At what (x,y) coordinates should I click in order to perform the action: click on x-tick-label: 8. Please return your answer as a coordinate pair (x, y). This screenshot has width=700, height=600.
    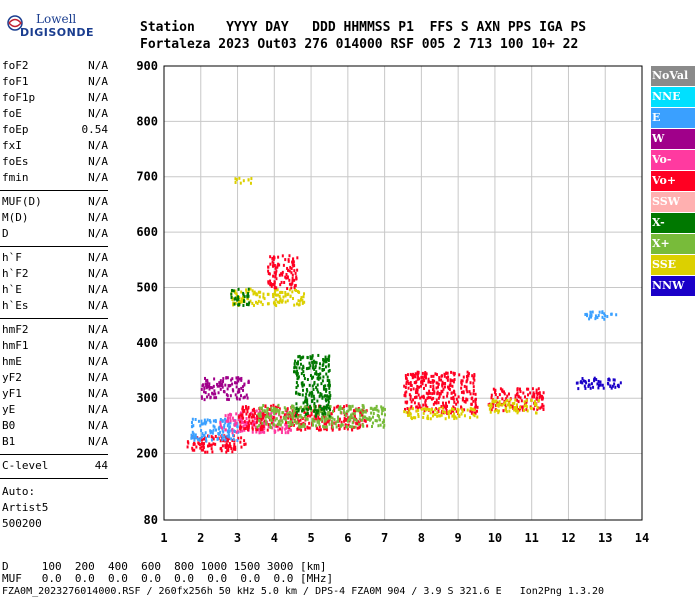
    Looking at the image, I should click on (421, 538).